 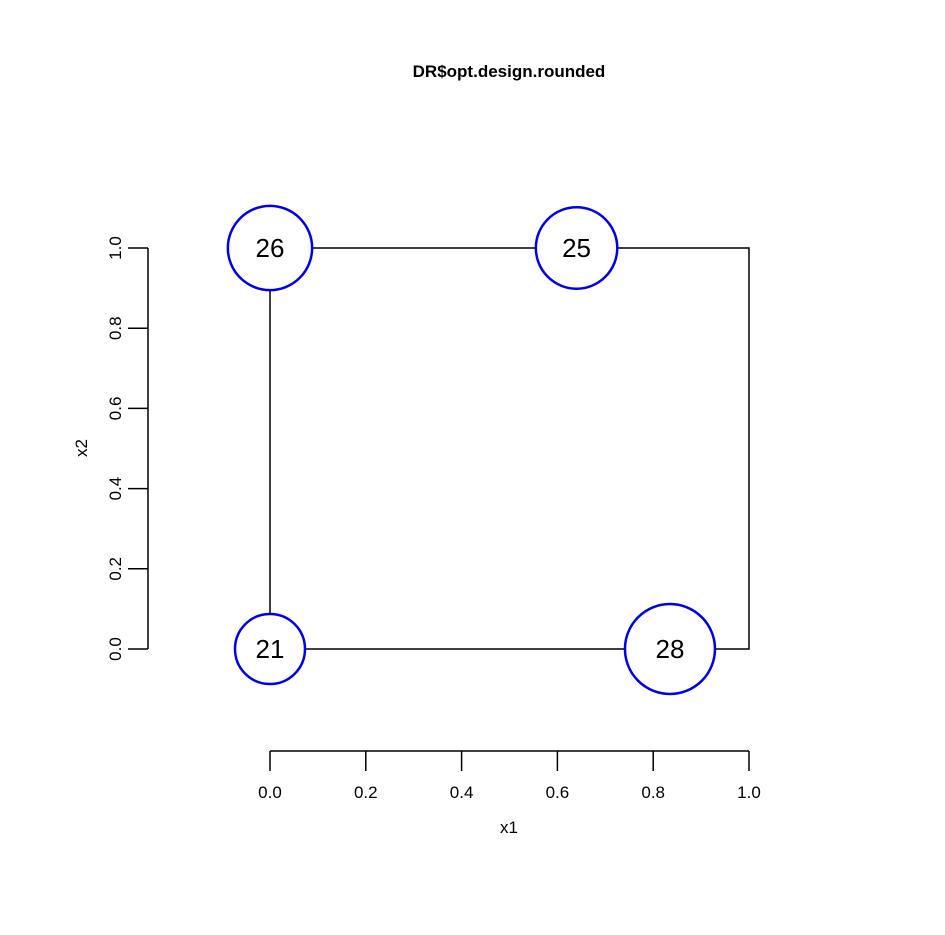 I want to click on y-tick-label: 0.0, so click(x=115, y=649).